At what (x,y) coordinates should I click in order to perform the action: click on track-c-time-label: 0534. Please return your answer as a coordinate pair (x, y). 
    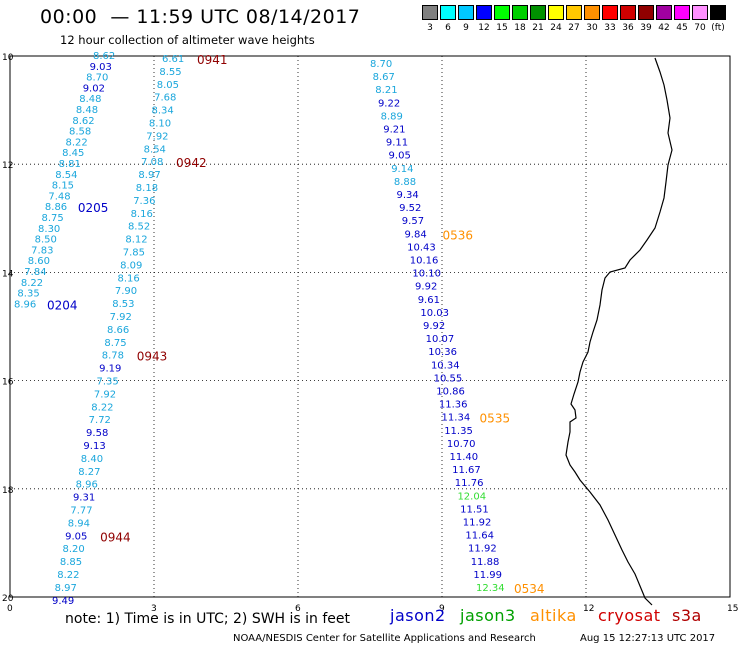
    Looking at the image, I should click on (529, 589).